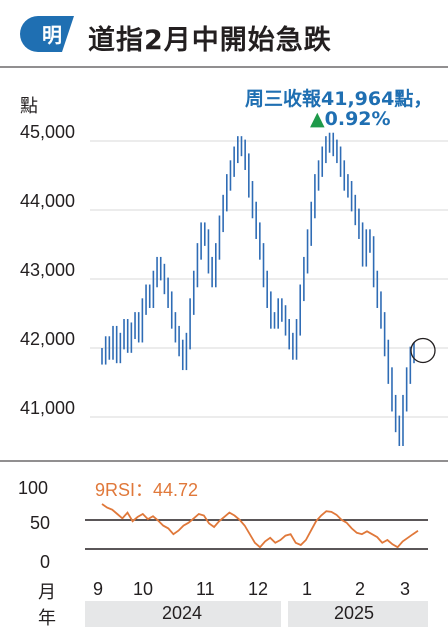  What do you see at coordinates (360, 589) in the screenshot?
I see `month-label: 2` at bounding box center [360, 589].